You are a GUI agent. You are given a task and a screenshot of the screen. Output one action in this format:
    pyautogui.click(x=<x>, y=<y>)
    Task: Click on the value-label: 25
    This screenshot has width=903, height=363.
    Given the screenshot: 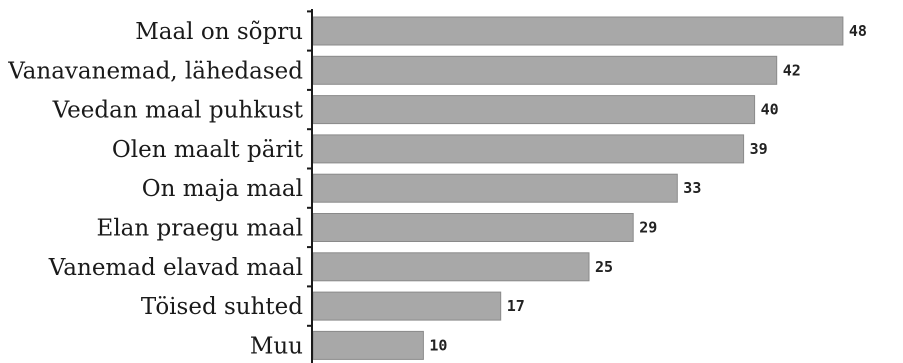 What is the action you would take?
    pyautogui.click(x=604, y=267)
    